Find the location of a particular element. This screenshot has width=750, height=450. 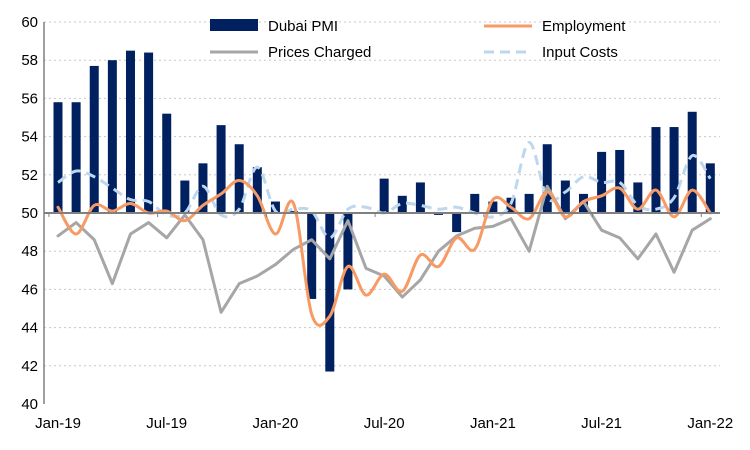

legend-item-prices-charged: Prices Charged is located at coordinates (290, 52).